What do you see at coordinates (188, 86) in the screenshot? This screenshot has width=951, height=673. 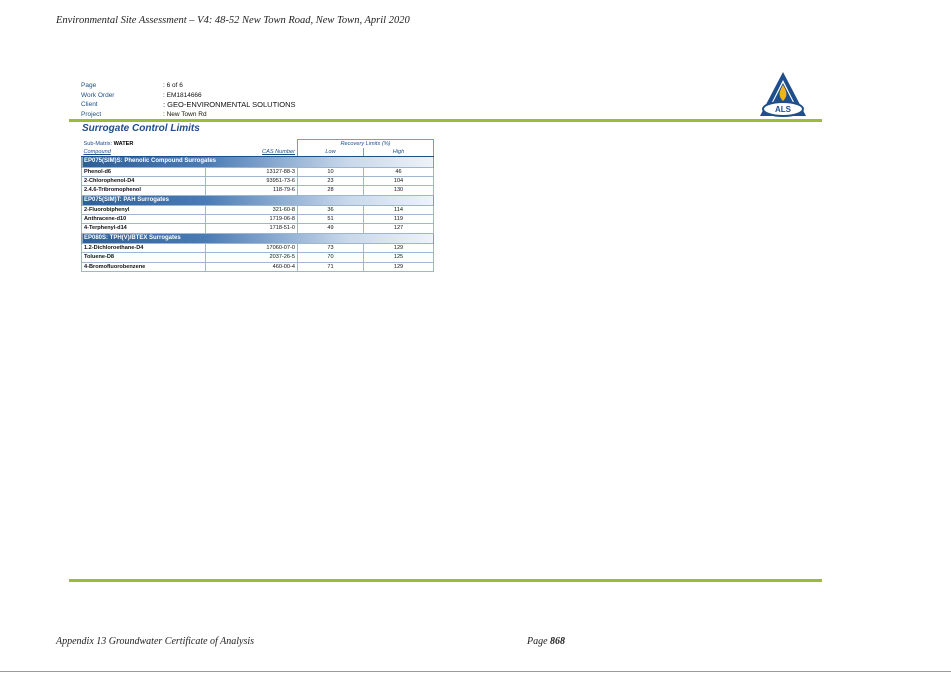 I see `meta-row-page: Page : 6 of 6` at bounding box center [188, 86].